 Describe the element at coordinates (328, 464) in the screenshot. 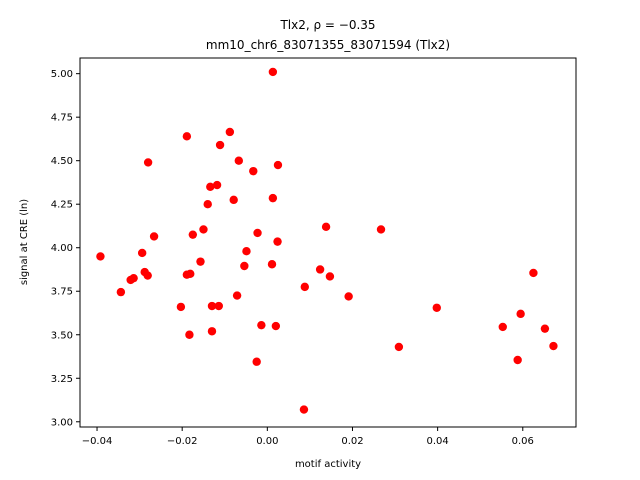

I see `x-axis-label: motif activity` at that location.